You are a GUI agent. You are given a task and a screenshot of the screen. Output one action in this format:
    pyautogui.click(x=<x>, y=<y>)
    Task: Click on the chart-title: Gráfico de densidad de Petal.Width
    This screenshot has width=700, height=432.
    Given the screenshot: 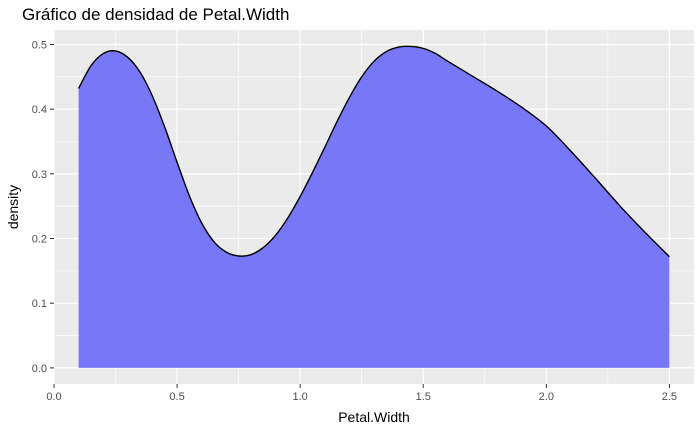 What is the action you would take?
    pyautogui.click(x=155, y=14)
    